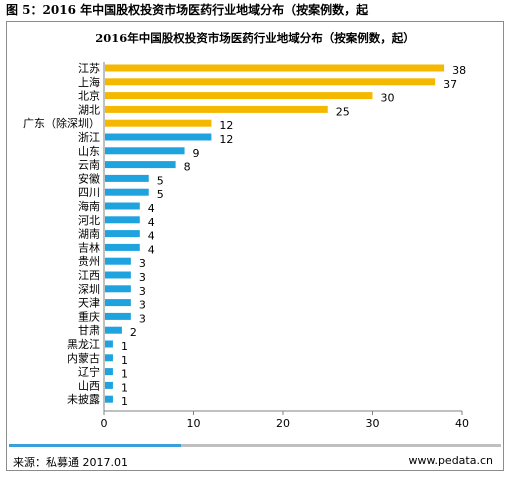  What do you see at coordinates (283, 423) in the screenshot?
I see `x-tick-label: 20` at bounding box center [283, 423].